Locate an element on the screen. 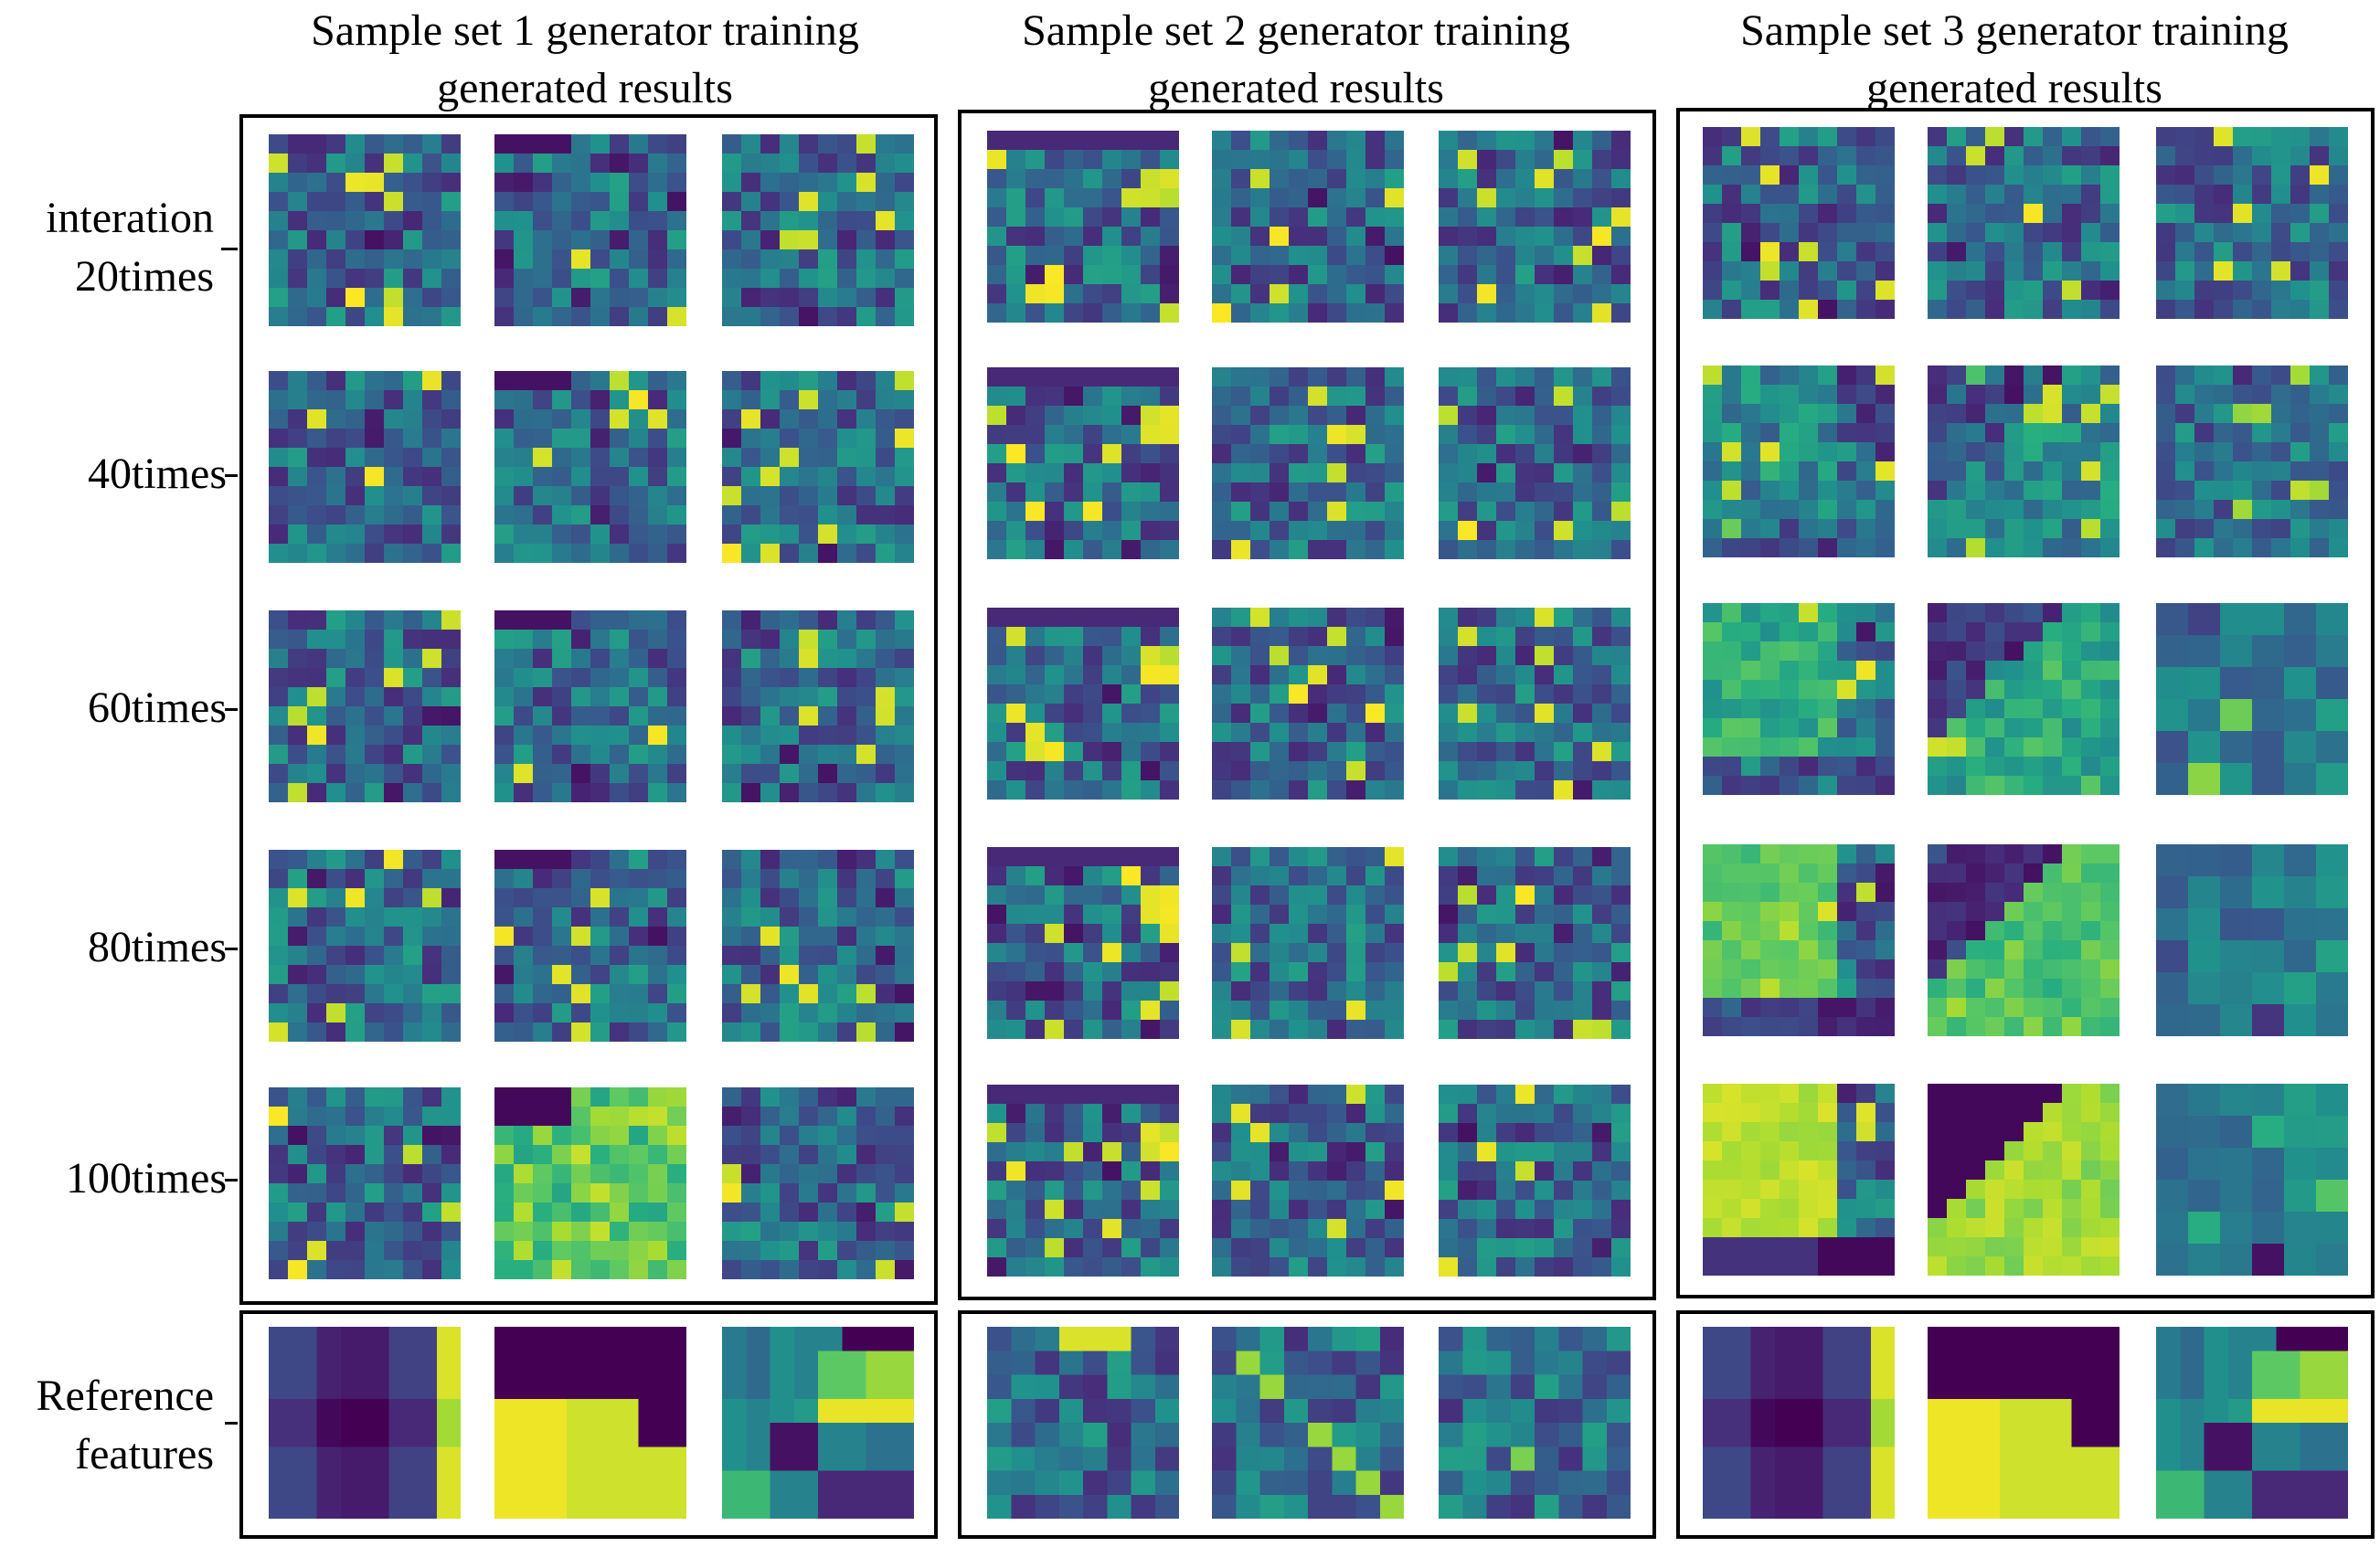 This screenshot has height=1547, width=2380. heatmap-tile-set2-row4-col1 is located at coordinates (1083, 943).